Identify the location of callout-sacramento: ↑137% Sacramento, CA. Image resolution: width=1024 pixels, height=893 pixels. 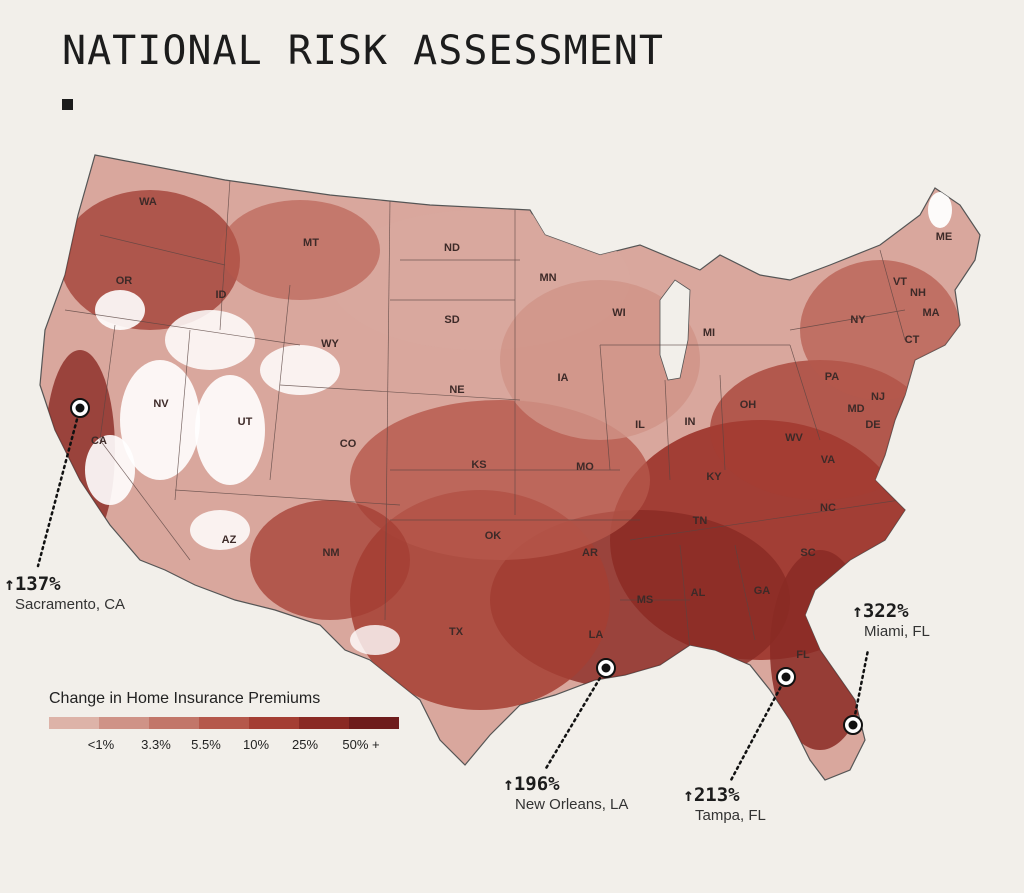
(64, 593).